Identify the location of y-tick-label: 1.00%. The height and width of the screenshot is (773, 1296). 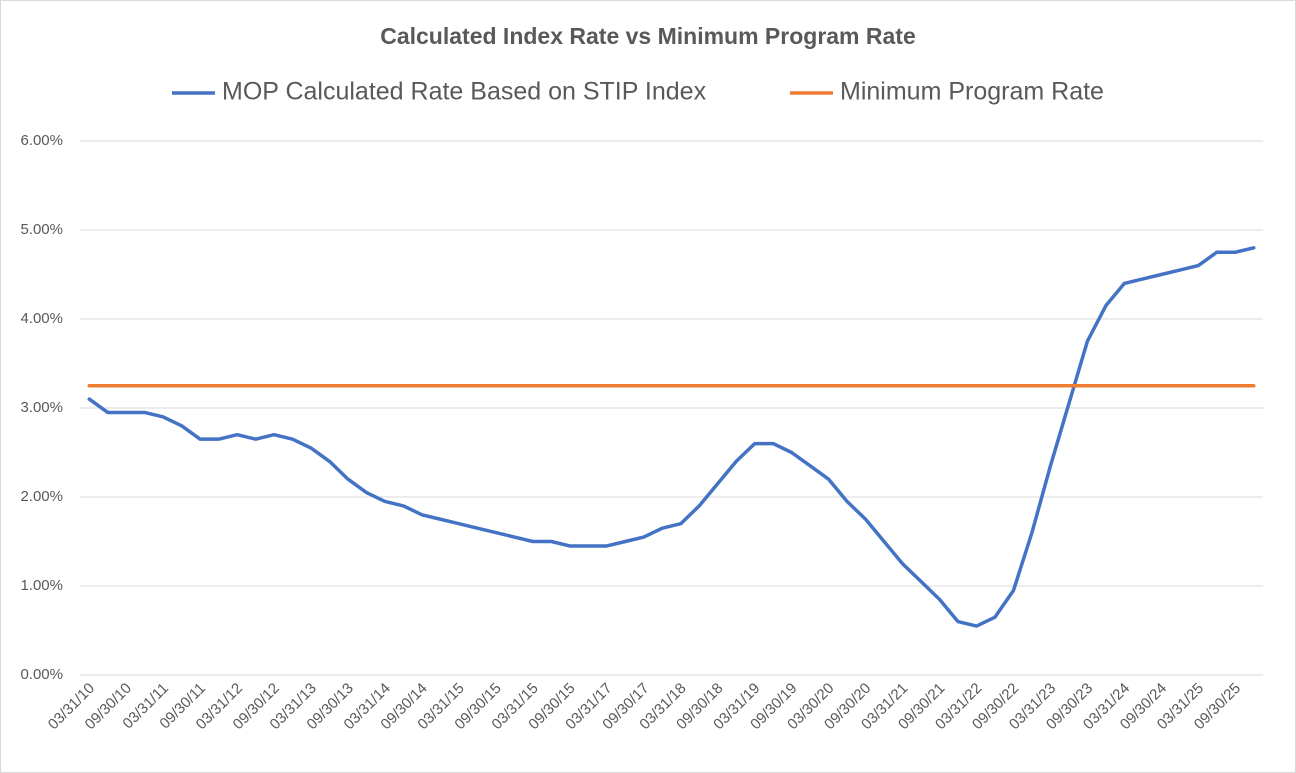
(41, 585).